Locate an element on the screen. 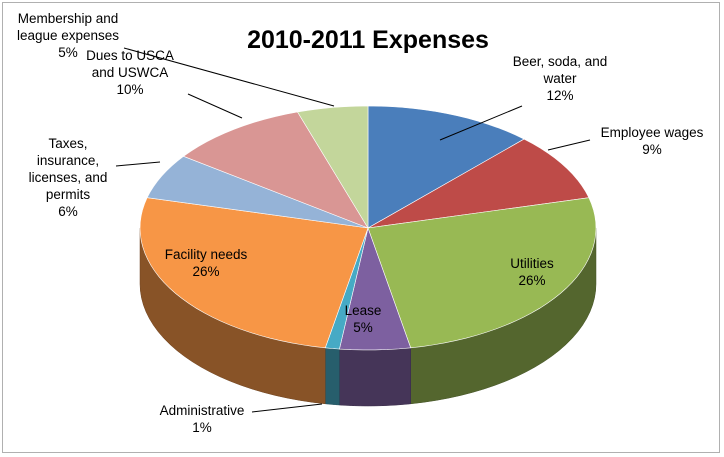  slice-label-0: Beer, soda, and water 12% is located at coordinates (560, 78).